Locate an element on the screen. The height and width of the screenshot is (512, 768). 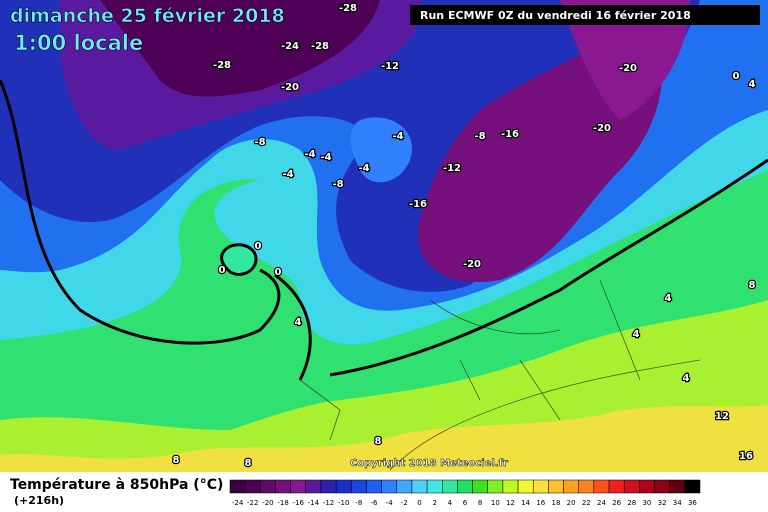
scale-label: 30 is located at coordinates (646, 503).